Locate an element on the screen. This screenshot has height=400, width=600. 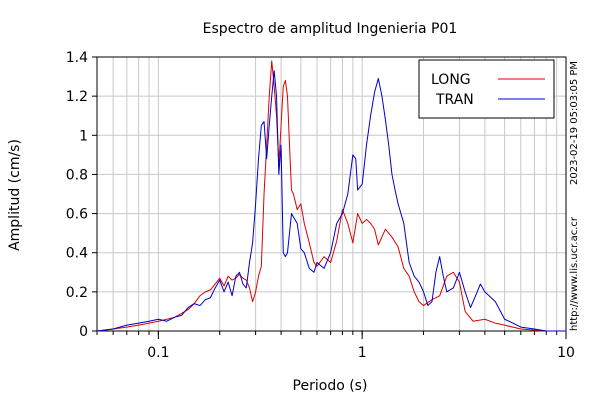
legend-box is located at coordinates (486, 89).